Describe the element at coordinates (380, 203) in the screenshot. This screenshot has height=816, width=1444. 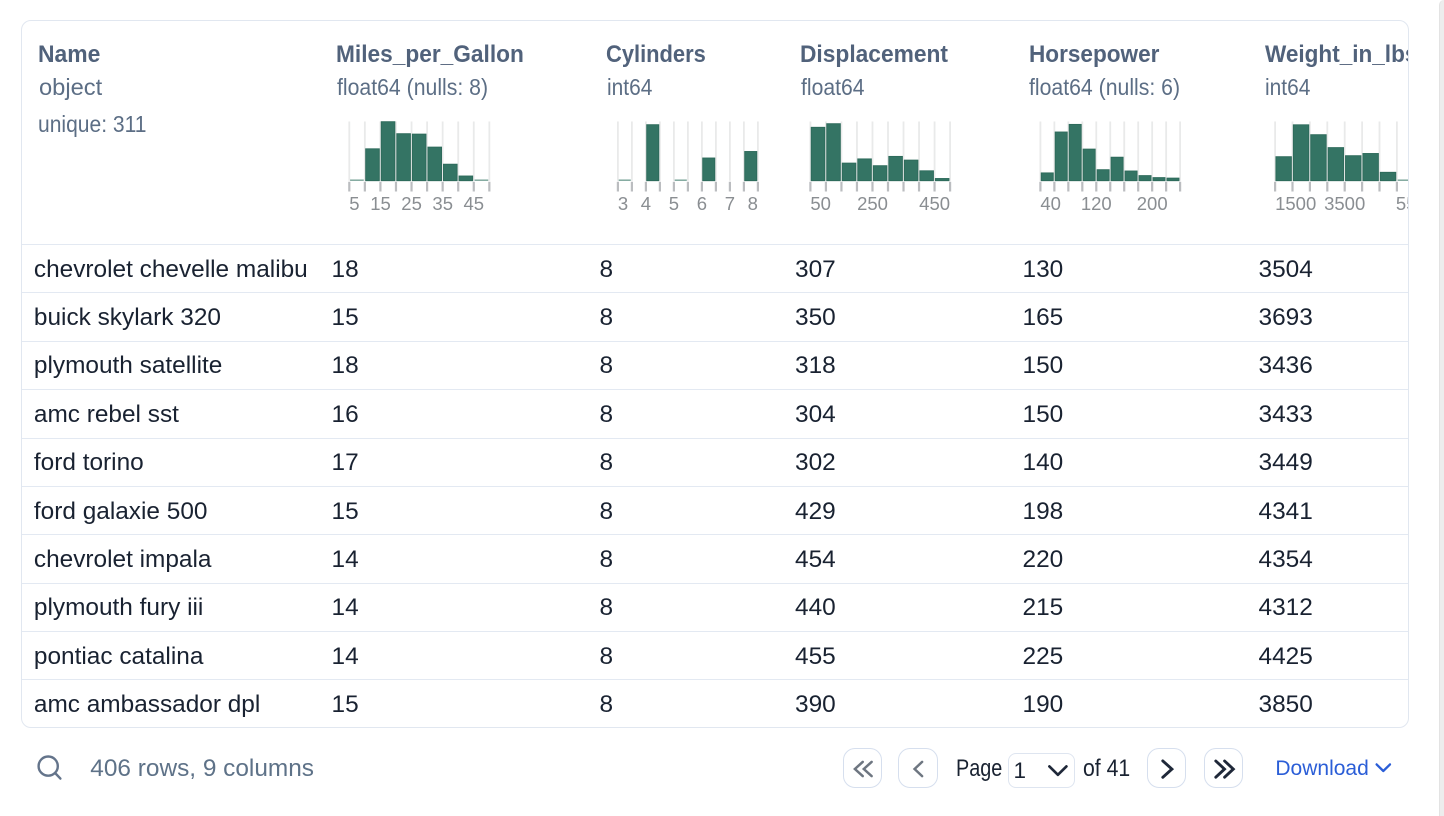
I see `svg-text: 15` at that location.